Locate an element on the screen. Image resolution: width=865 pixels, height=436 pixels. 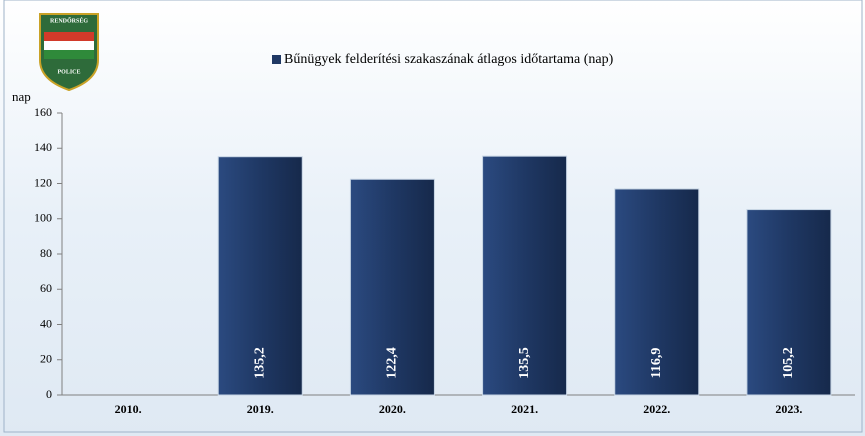
logo-text: RENDŐRSÉG is located at coordinates (69, 20).